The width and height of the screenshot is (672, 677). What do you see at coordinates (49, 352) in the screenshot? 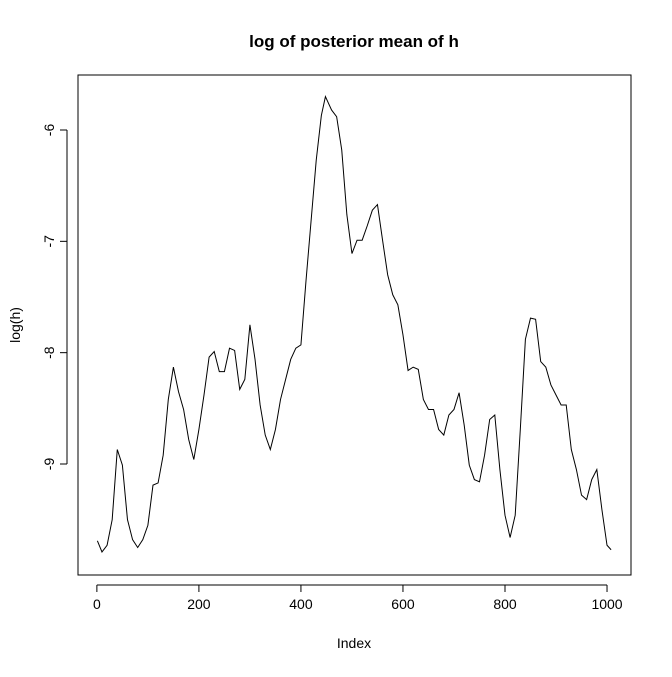
I see `y-tick-label: -8` at bounding box center [49, 352].